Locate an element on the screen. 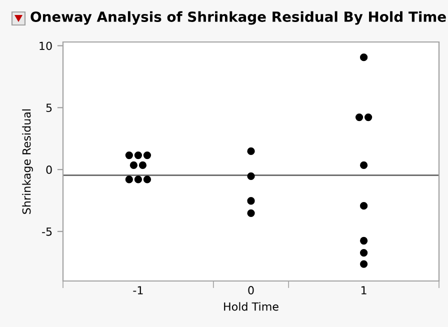 This screenshot has height=327, width=448. x-tick-label: -1 is located at coordinates (138, 290).